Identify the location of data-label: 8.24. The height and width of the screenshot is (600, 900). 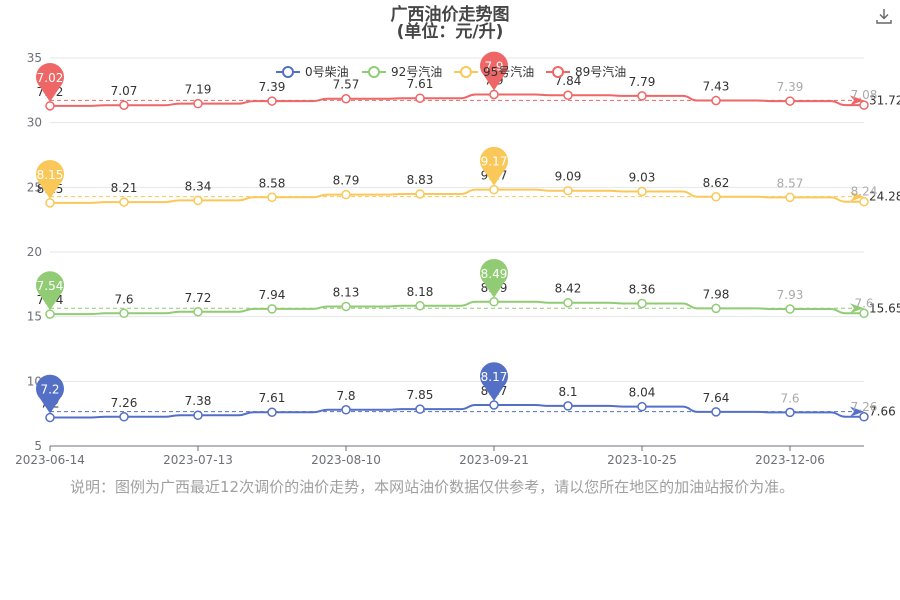
(864, 192).